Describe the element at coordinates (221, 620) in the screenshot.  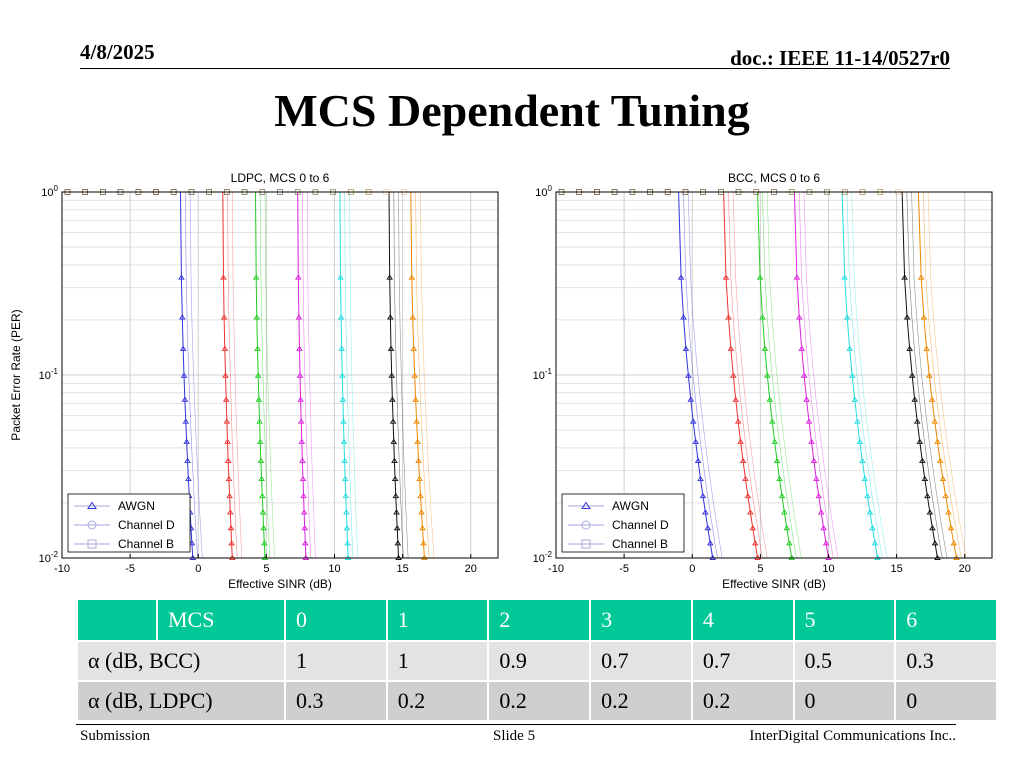
I see `table-header-cell: MCS` at that location.